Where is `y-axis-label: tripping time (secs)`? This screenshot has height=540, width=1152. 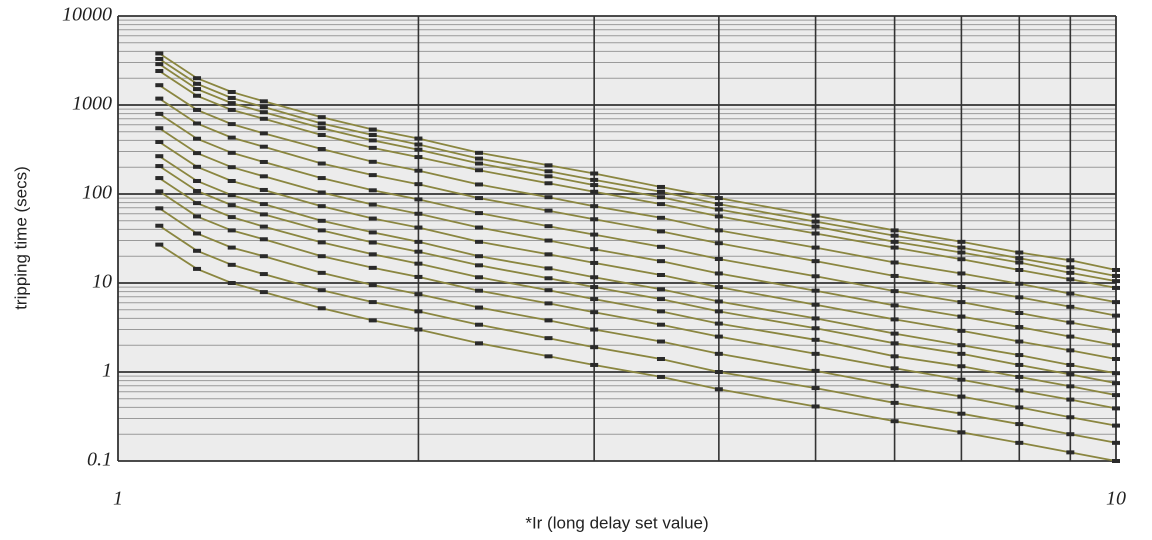
y-axis-label: tripping time (secs) is located at coordinates (20, 238).